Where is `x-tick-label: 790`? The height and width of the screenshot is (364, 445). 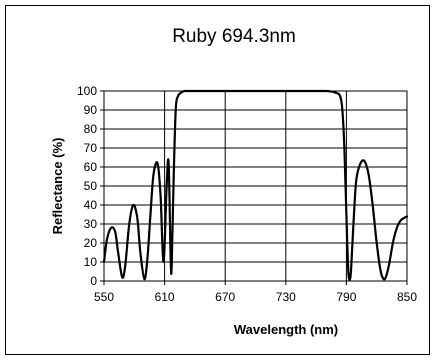 x-tick-label: 790 is located at coordinates (346, 297).